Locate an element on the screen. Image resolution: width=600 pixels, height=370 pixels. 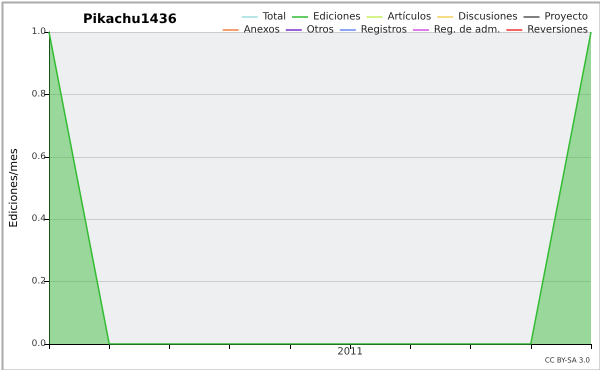
chart-title: Pikachu1436 is located at coordinates (130, 19).